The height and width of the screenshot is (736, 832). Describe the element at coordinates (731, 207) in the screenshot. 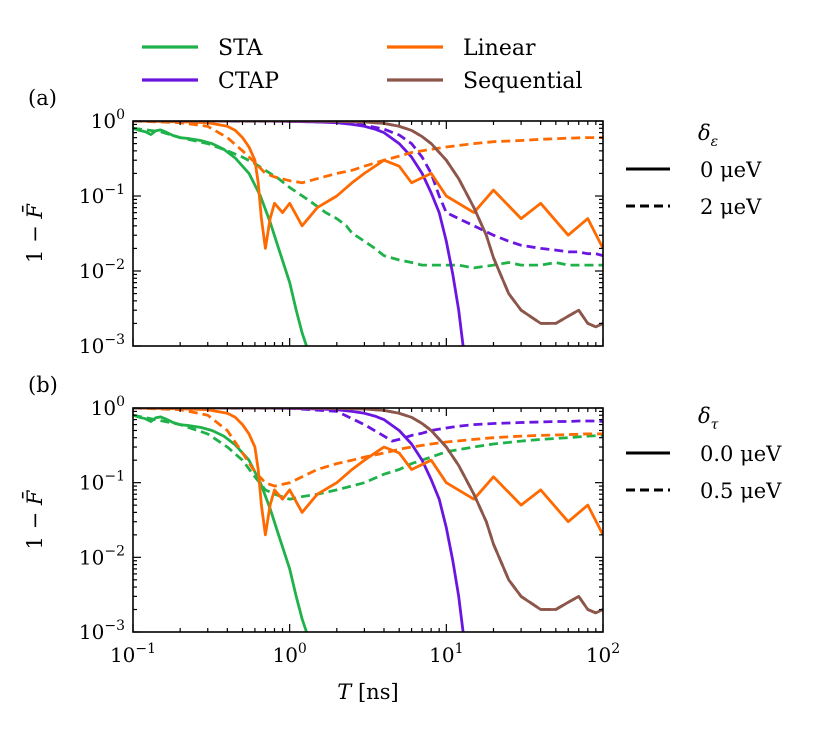

I see `legend-dashed-label-a: 2 μeV` at that location.